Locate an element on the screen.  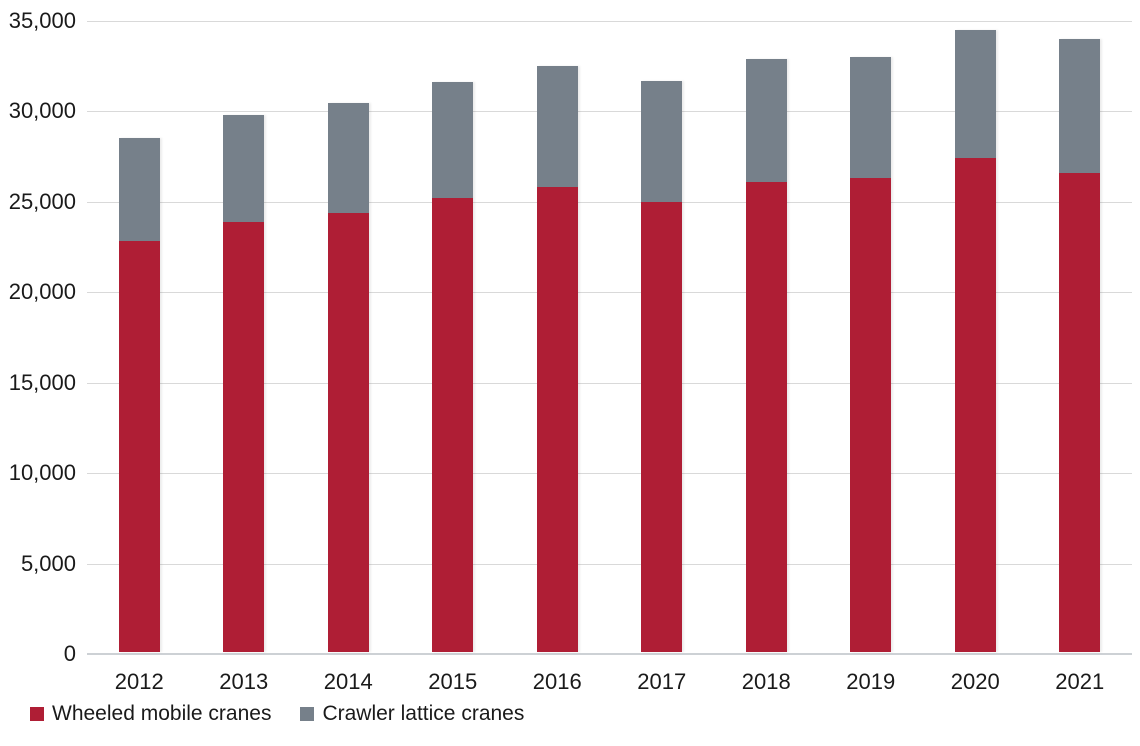
bar-segment-wheeled-2016 is located at coordinates (557, 419).